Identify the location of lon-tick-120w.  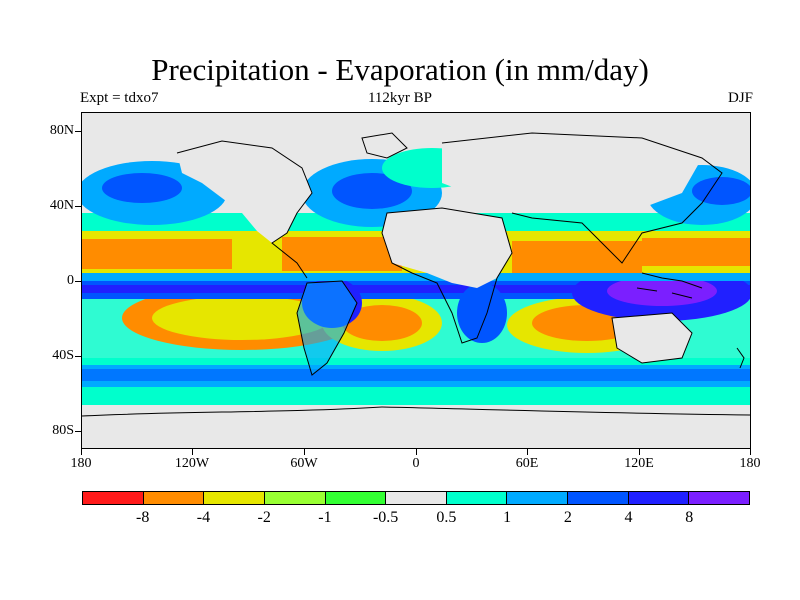
(192, 452).